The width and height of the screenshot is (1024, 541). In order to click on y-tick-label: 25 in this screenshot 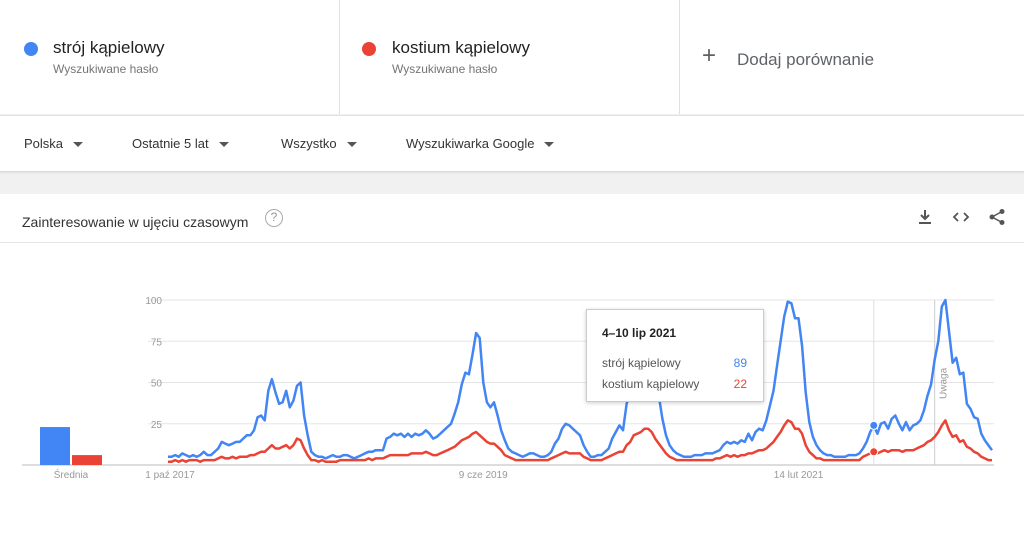, I will do `click(157, 425)`.